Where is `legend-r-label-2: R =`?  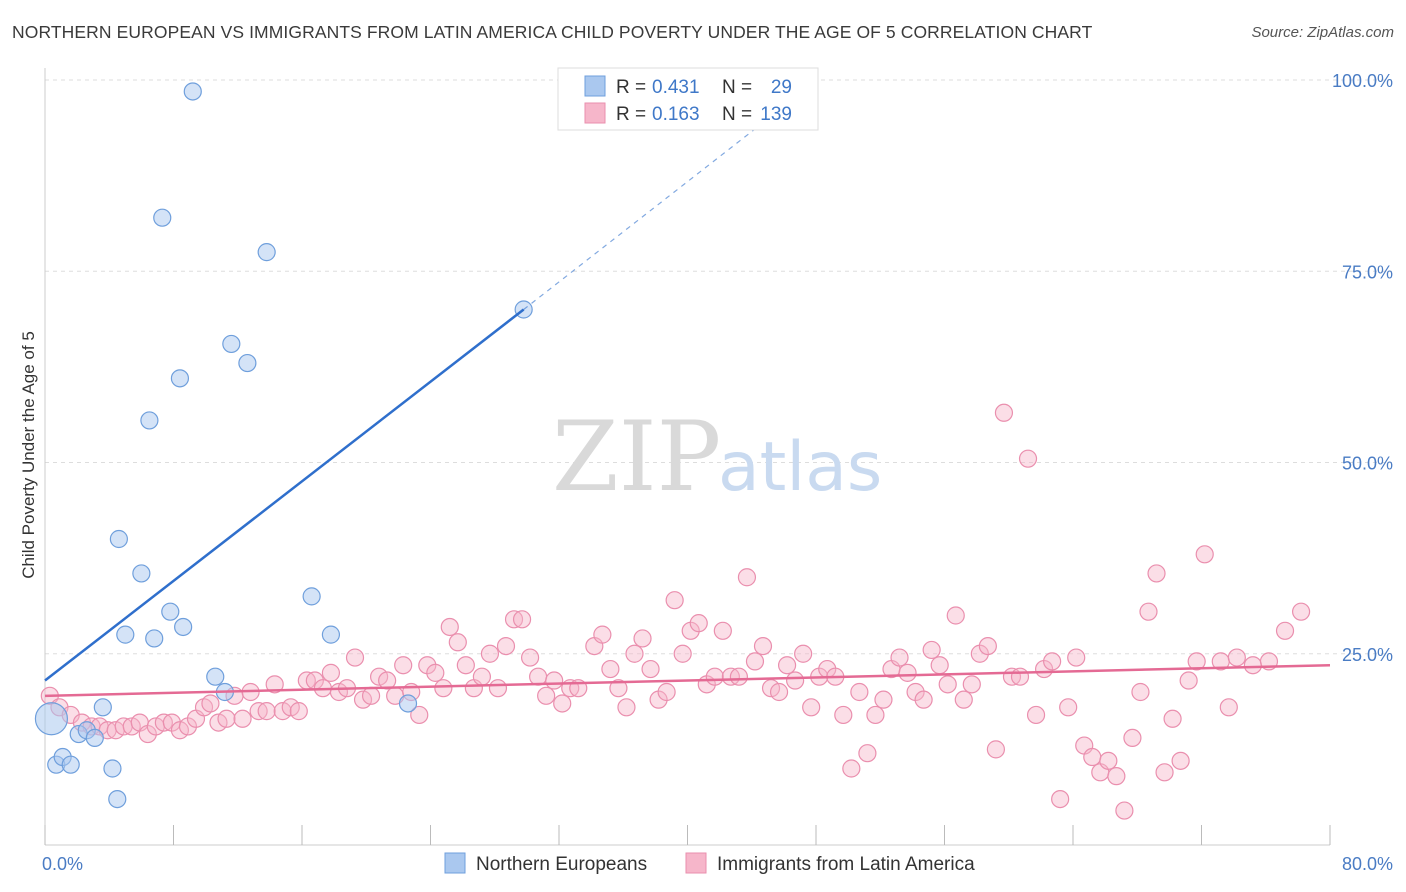 legend-r-label-2: R = is located at coordinates (631, 114).